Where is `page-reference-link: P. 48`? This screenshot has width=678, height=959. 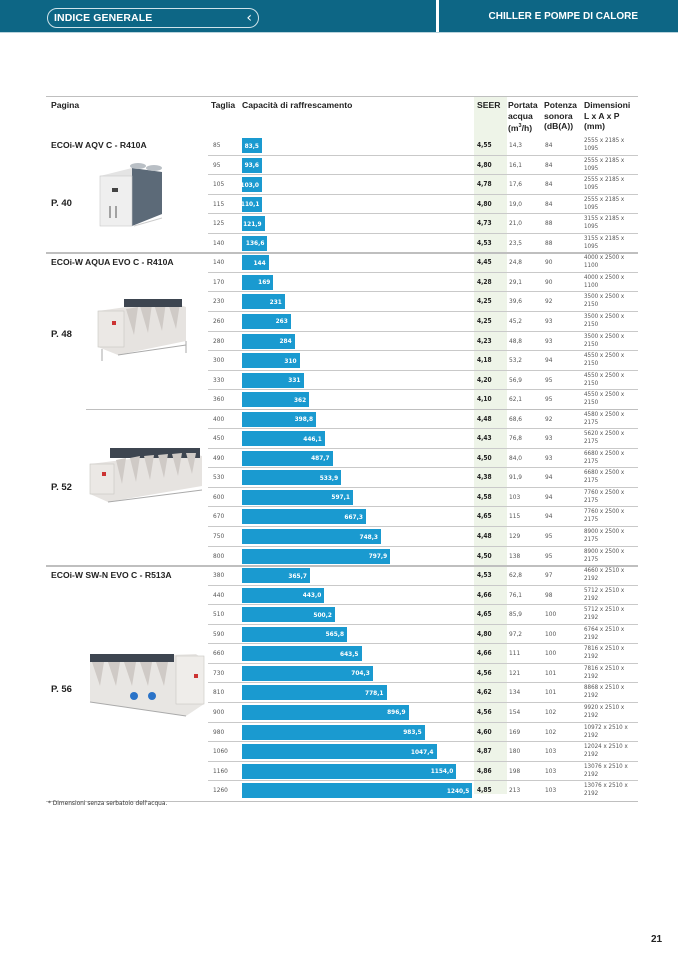
page-reference-link: P. 48 is located at coordinates (61, 335).